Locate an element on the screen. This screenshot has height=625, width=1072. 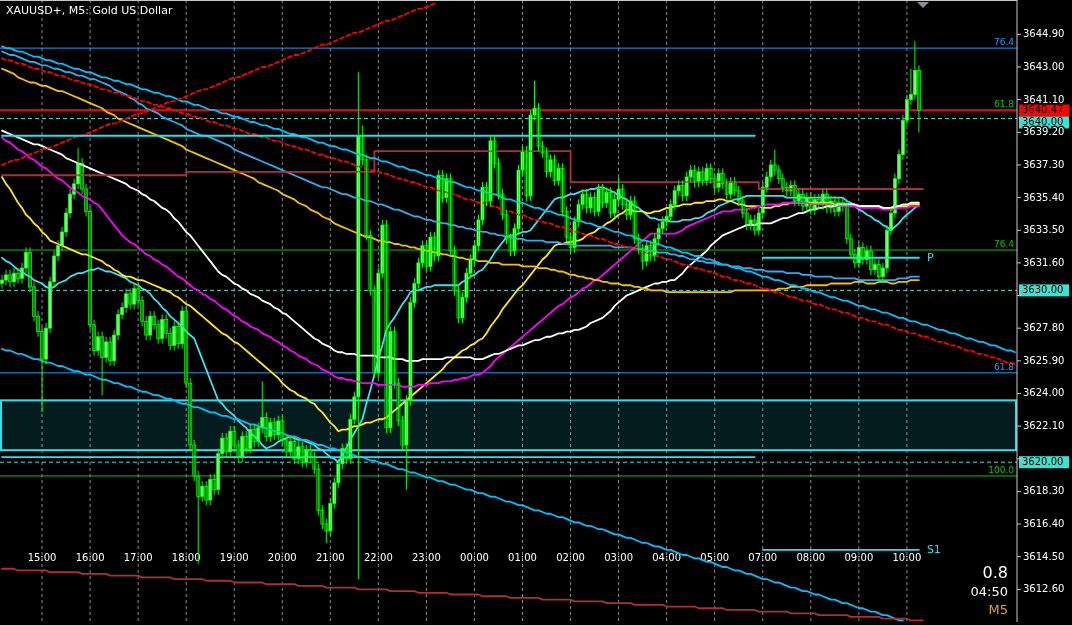
x-tick-label: 08:00 is located at coordinates (811, 557).